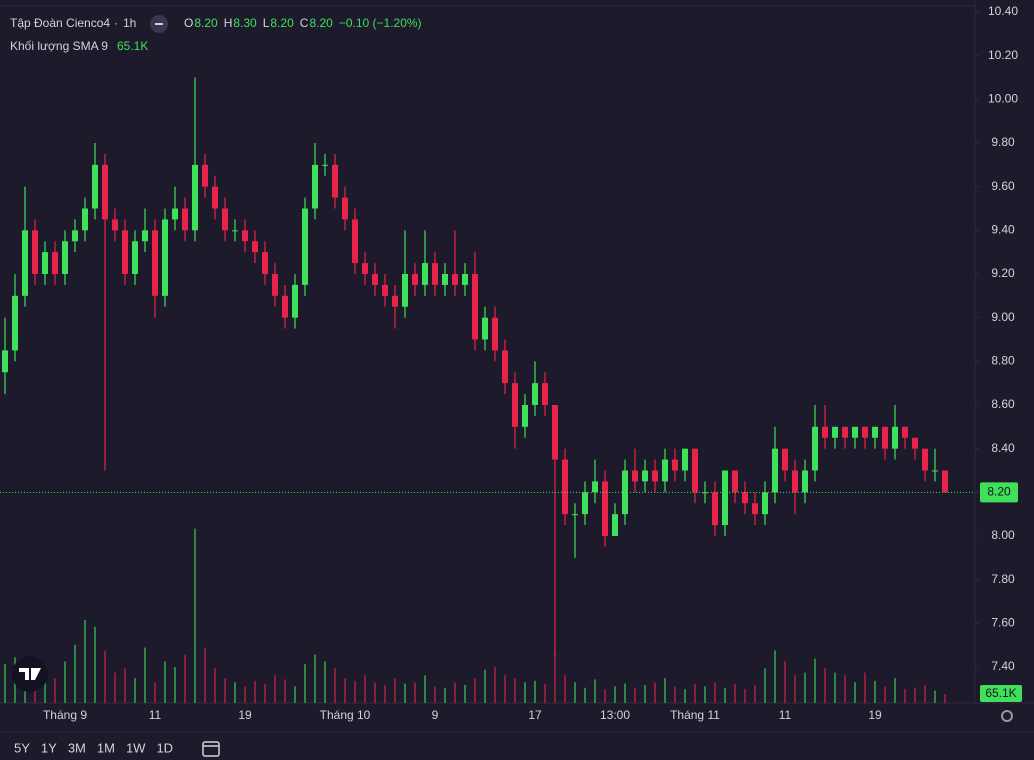 Image resolution: width=1034 pixels, height=760 pixels. I want to click on interval: 1h, so click(129, 23).